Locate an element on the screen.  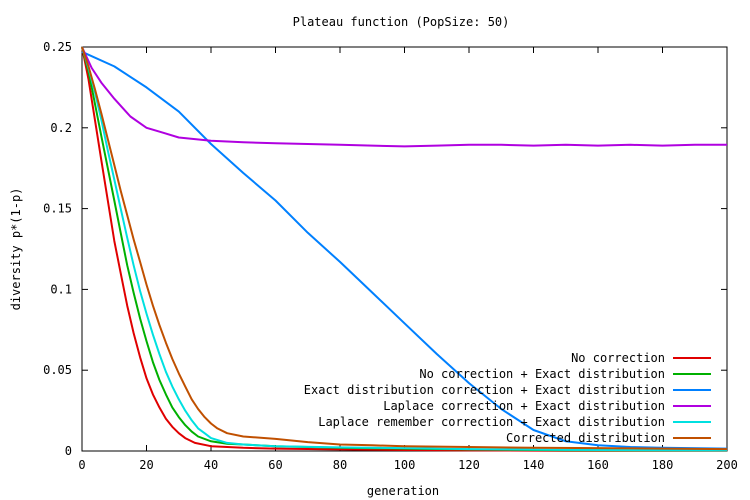
y-tick-label: 0.2 is located at coordinates (61, 128).